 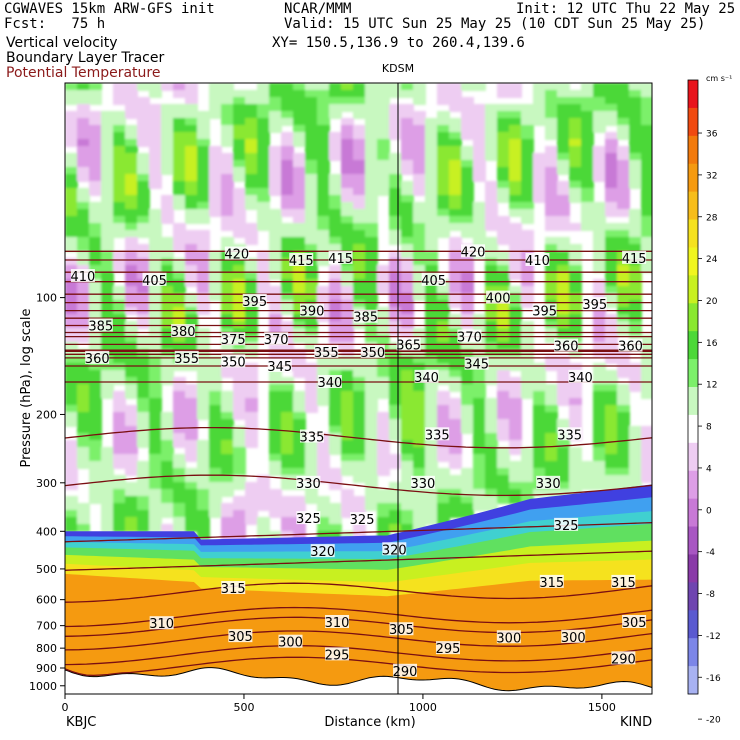 I want to click on theta-label: 305, so click(x=240, y=637).